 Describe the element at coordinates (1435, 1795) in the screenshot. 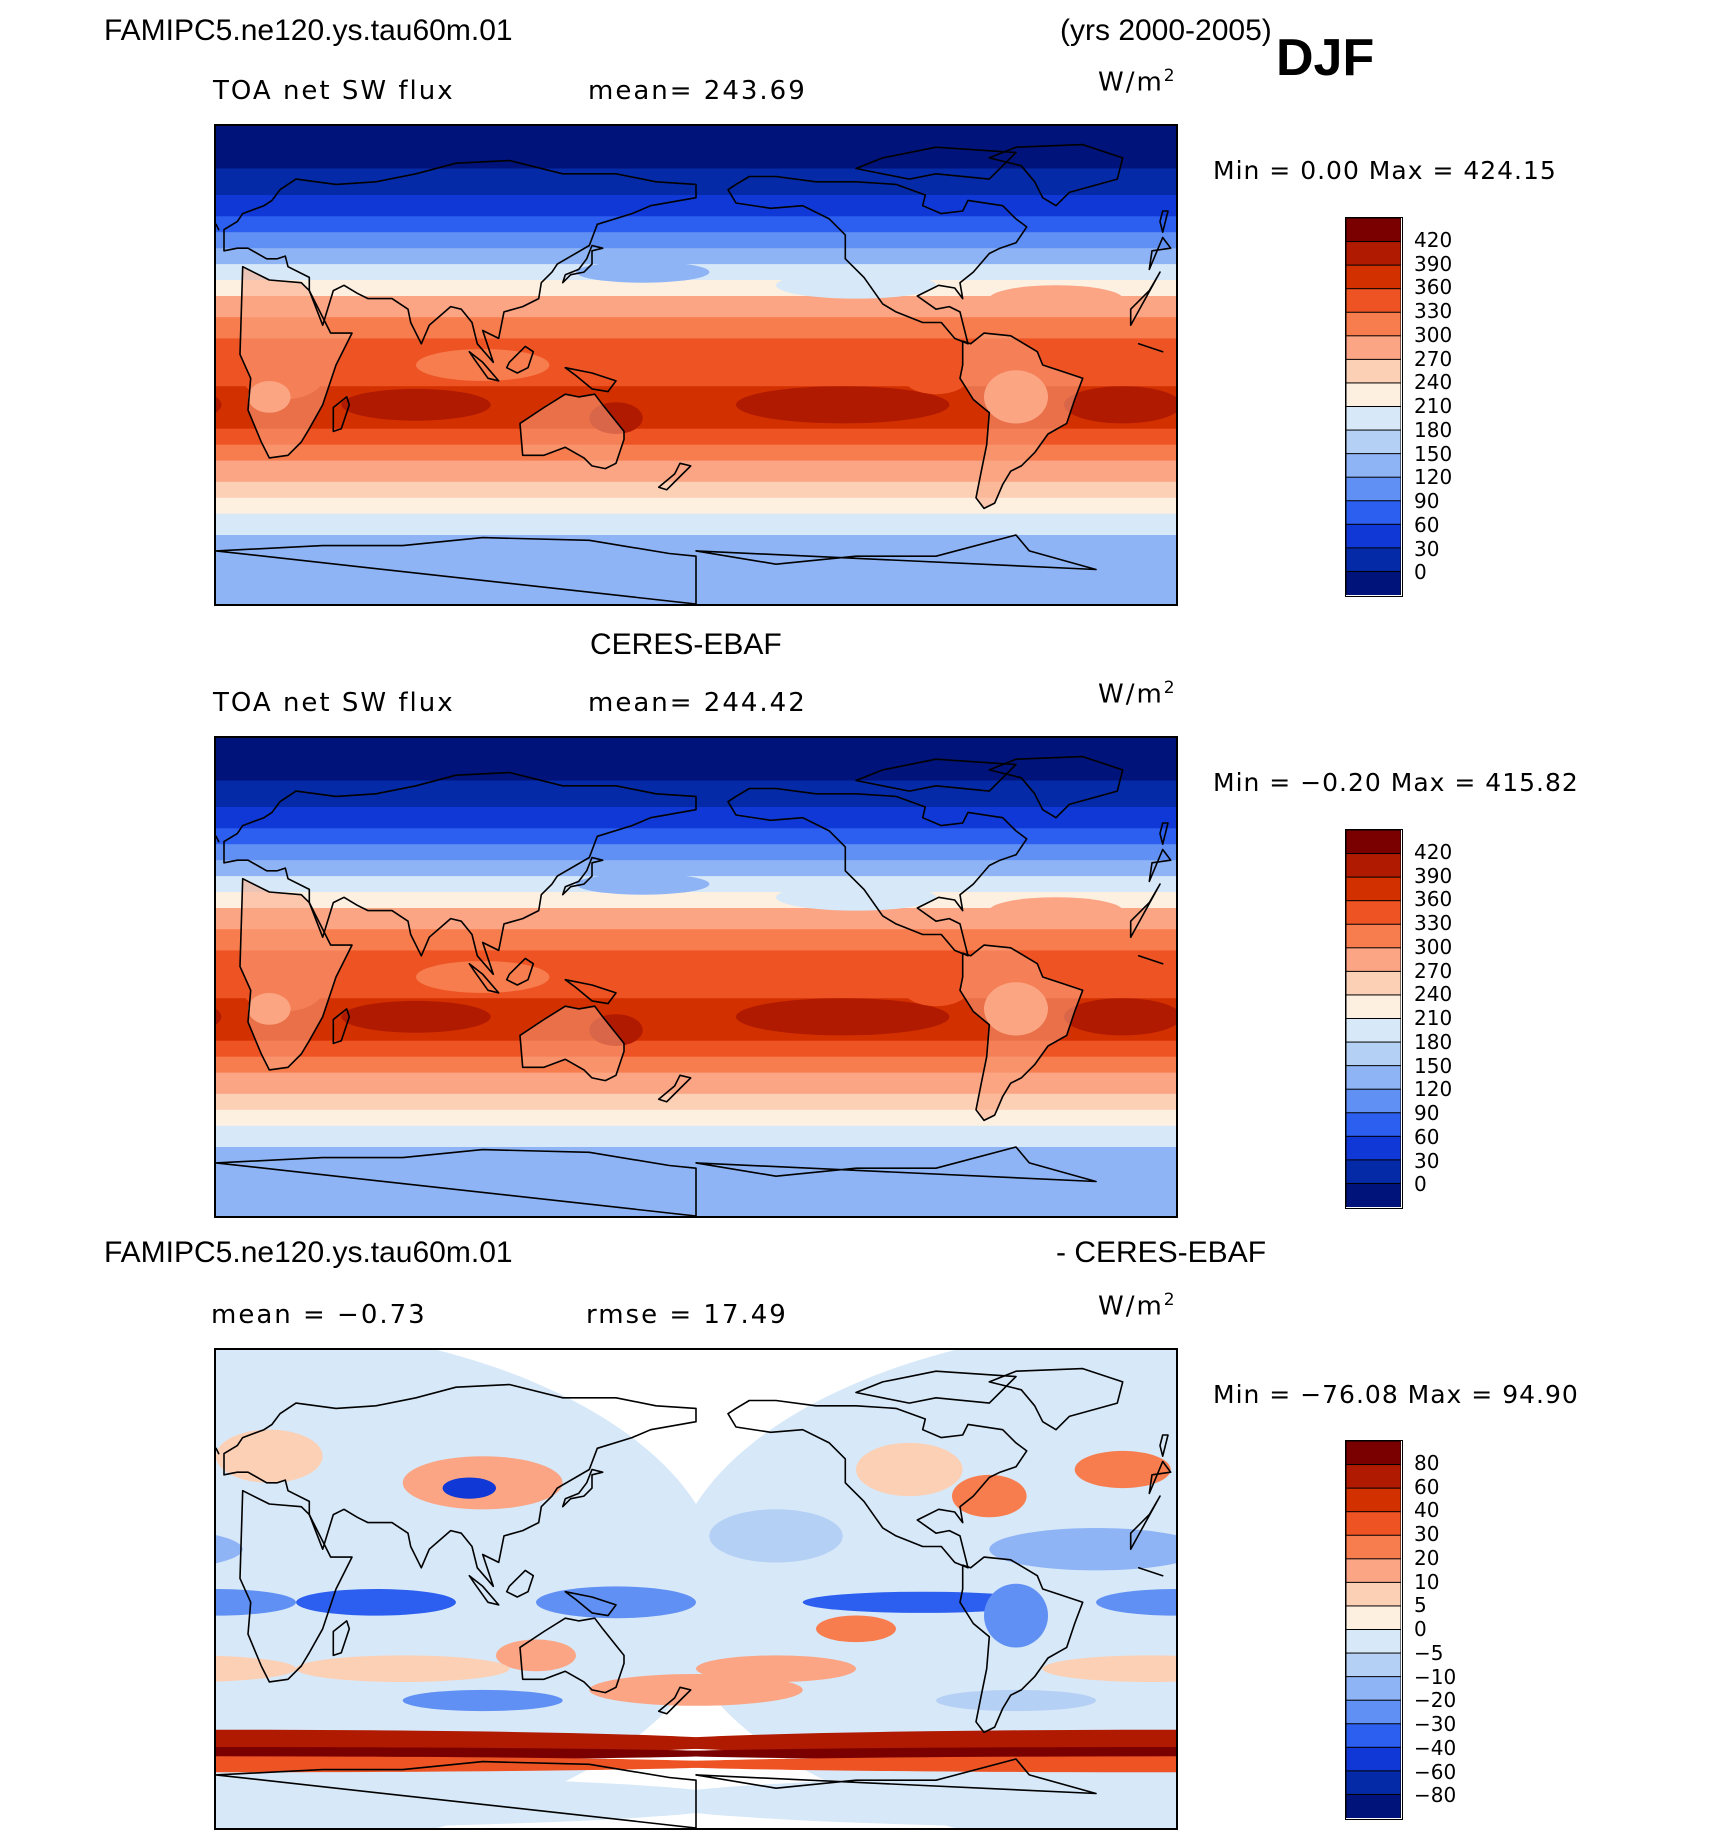

I see `colorbar-tick-label: −80` at that location.